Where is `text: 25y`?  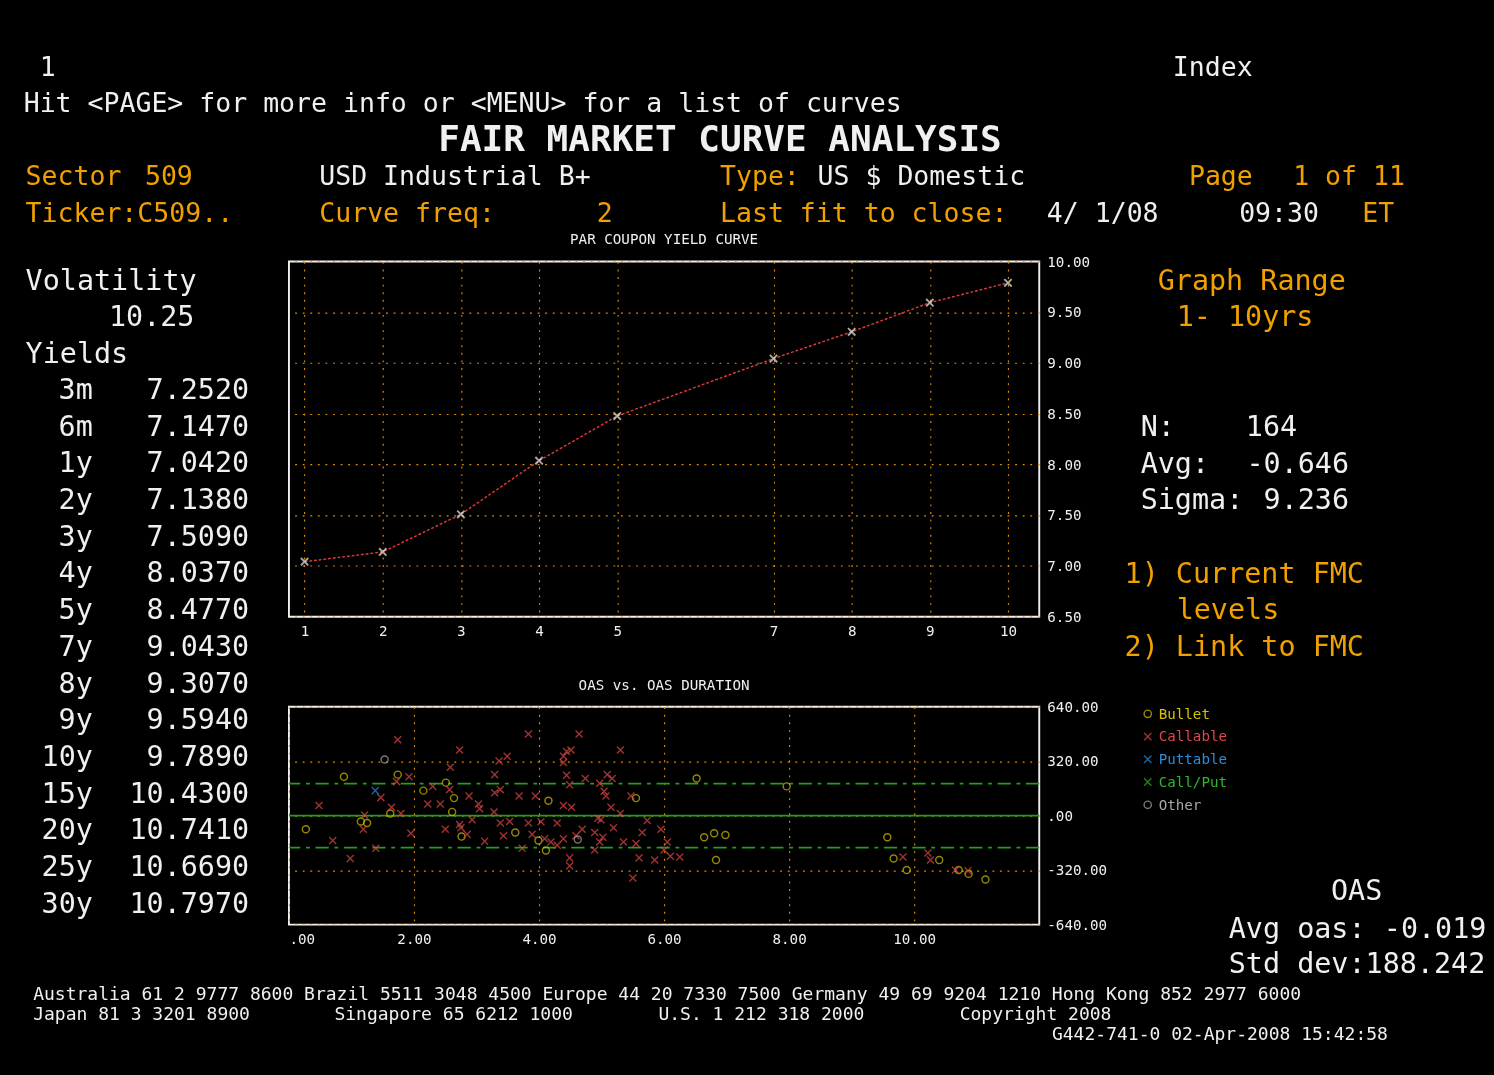 text: 25y is located at coordinates (67, 867).